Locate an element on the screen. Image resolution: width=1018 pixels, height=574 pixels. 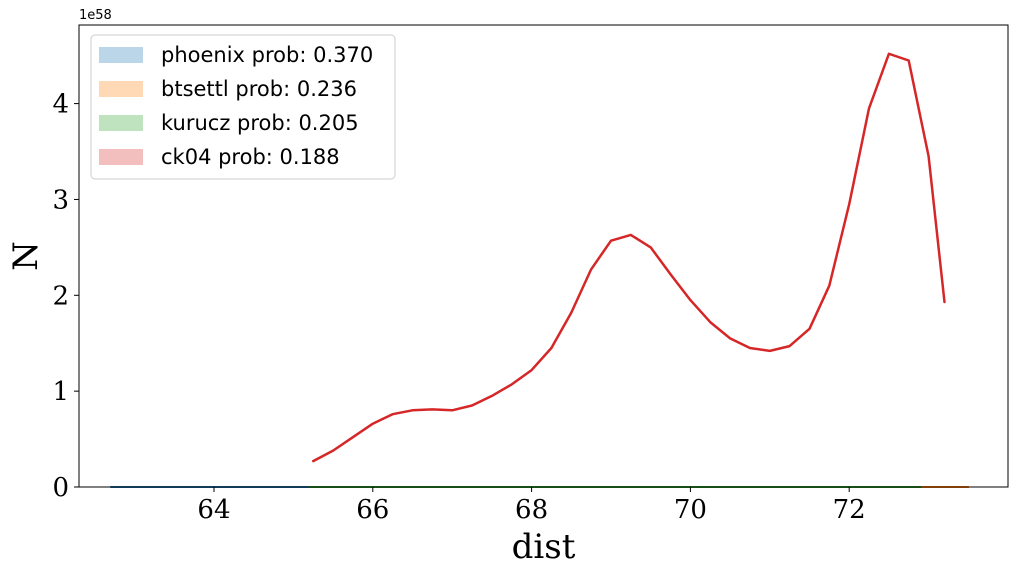
y-axis: 0 1 2 3 4 is located at coordinates (65, 296).